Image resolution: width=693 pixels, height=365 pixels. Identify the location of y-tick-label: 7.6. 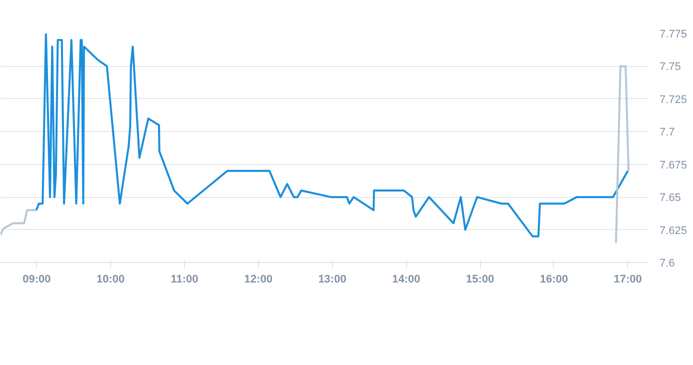
(667, 264).